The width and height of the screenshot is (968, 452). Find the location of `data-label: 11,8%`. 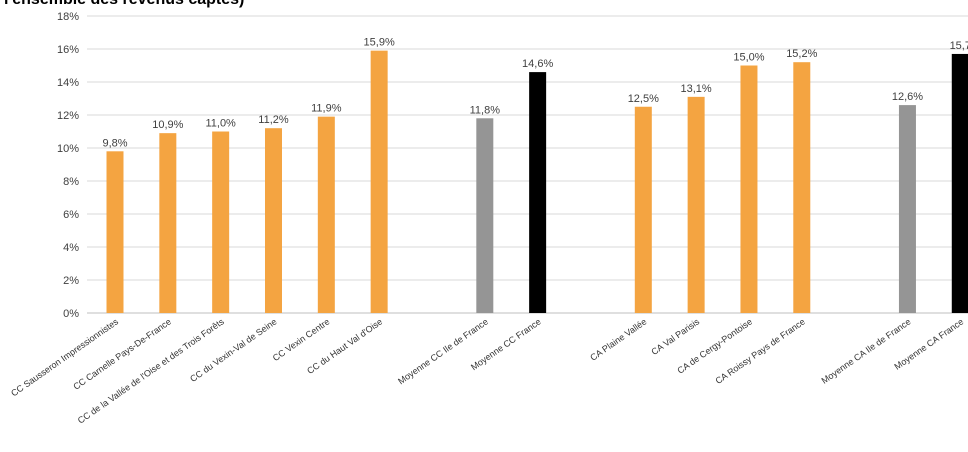

data-label: 11,8% is located at coordinates (485, 110).